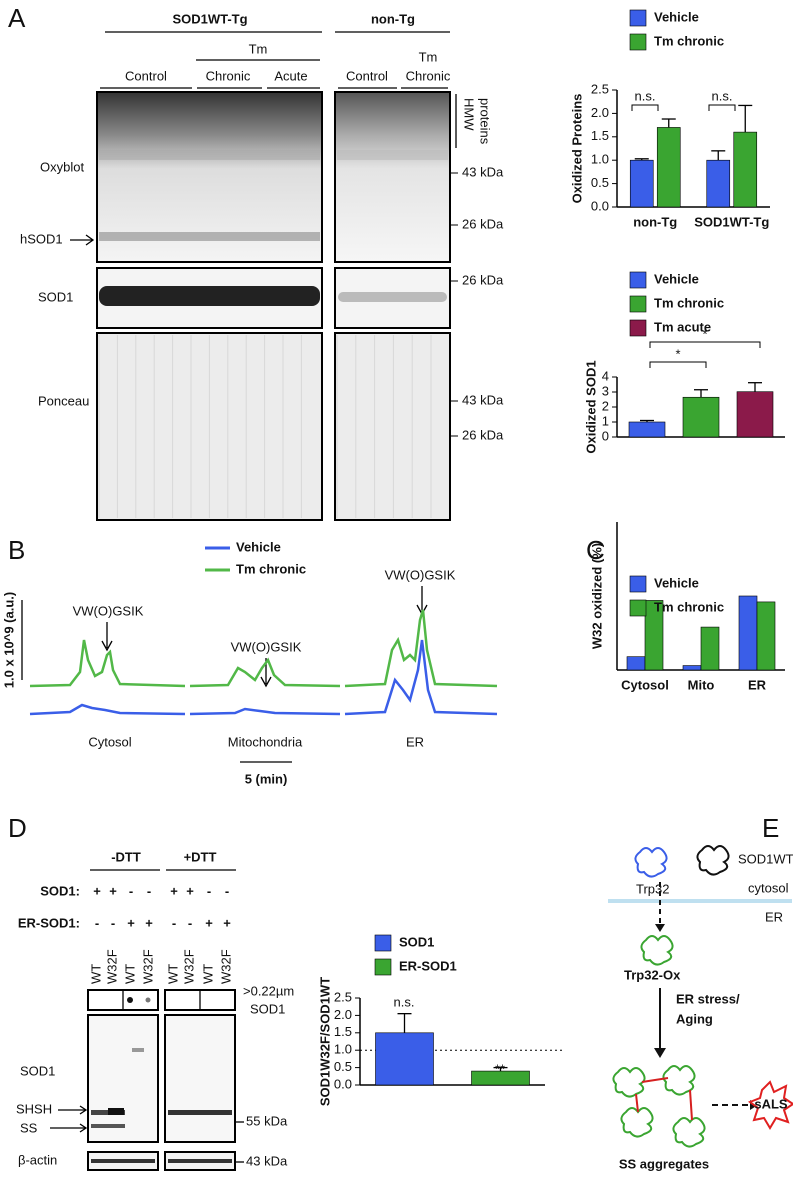  What do you see at coordinates (392, 426) in the screenshot?
I see `ponceau` at bounding box center [392, 426].